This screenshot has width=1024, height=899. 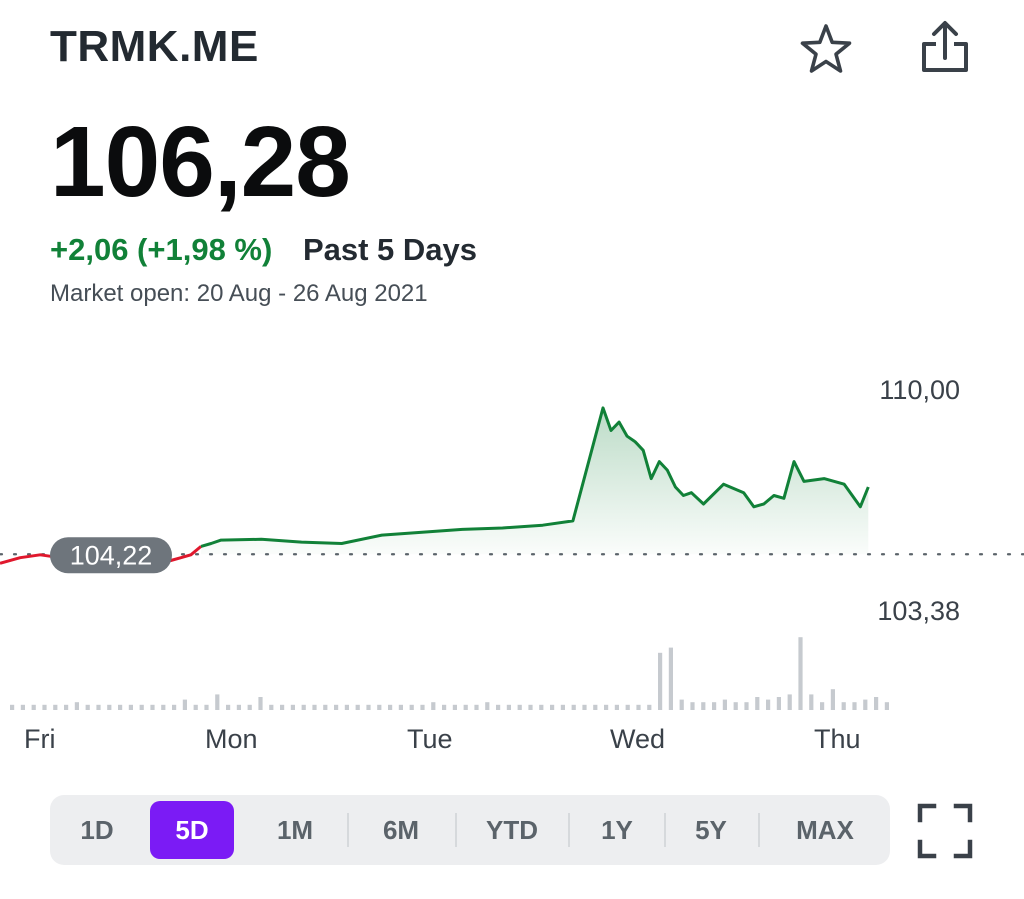 I want to click on range-tab-5y: 5Y, so click(x=711, y=830).